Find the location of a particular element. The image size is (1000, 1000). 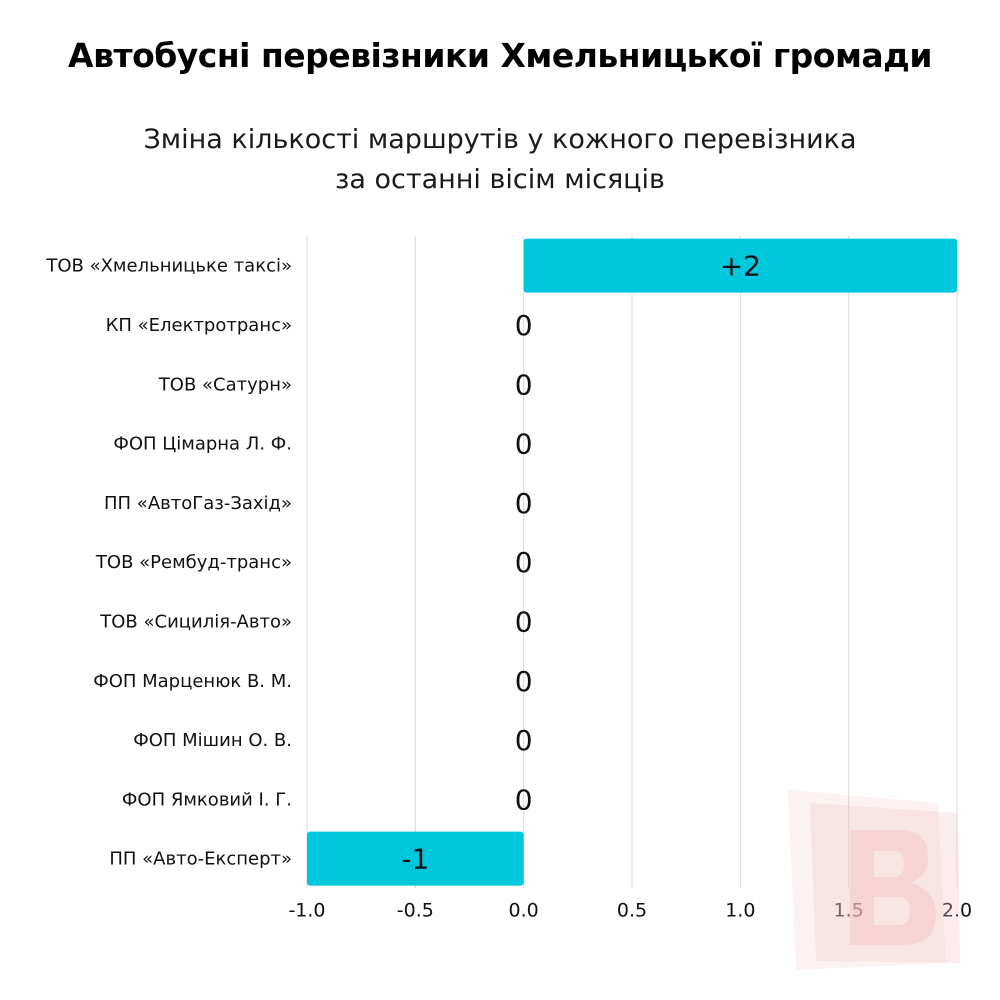

x-axis-tick-labels: -1.0 -0.5 0.0 0.5 1.0 1.5 2.0 is located at coordinates (630, 910).